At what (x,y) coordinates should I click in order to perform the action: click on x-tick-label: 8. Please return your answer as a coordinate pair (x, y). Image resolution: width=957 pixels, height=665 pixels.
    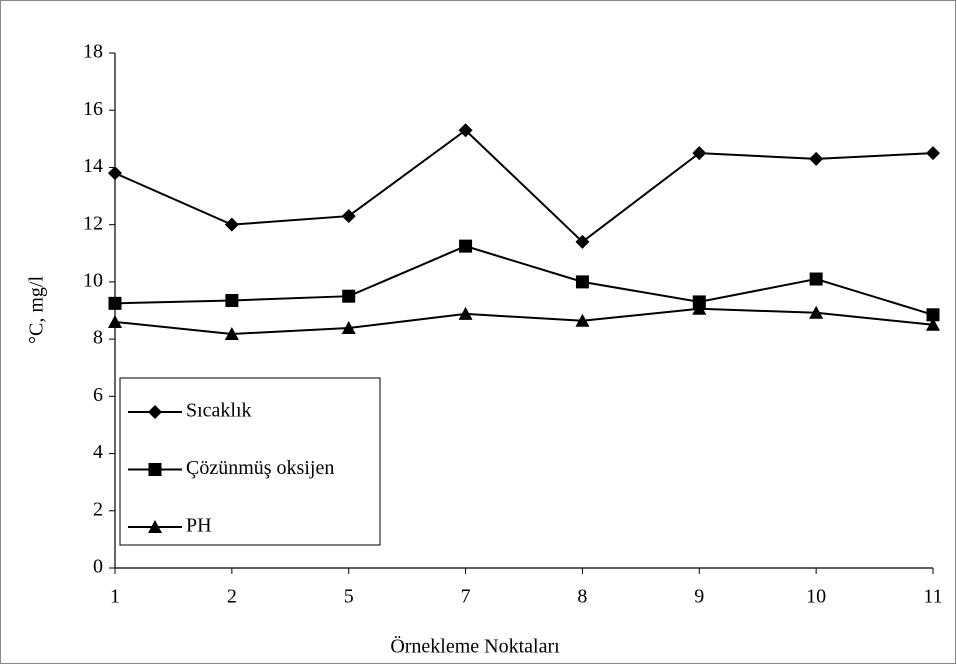
    Looking at the image, I should click on (582, 597).